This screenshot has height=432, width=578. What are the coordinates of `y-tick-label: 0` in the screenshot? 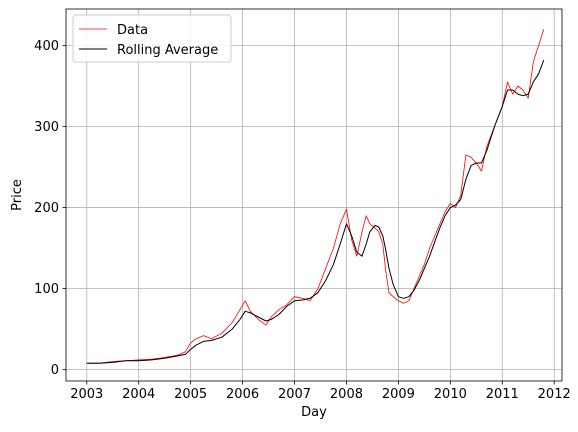 It's located at (55, 370).